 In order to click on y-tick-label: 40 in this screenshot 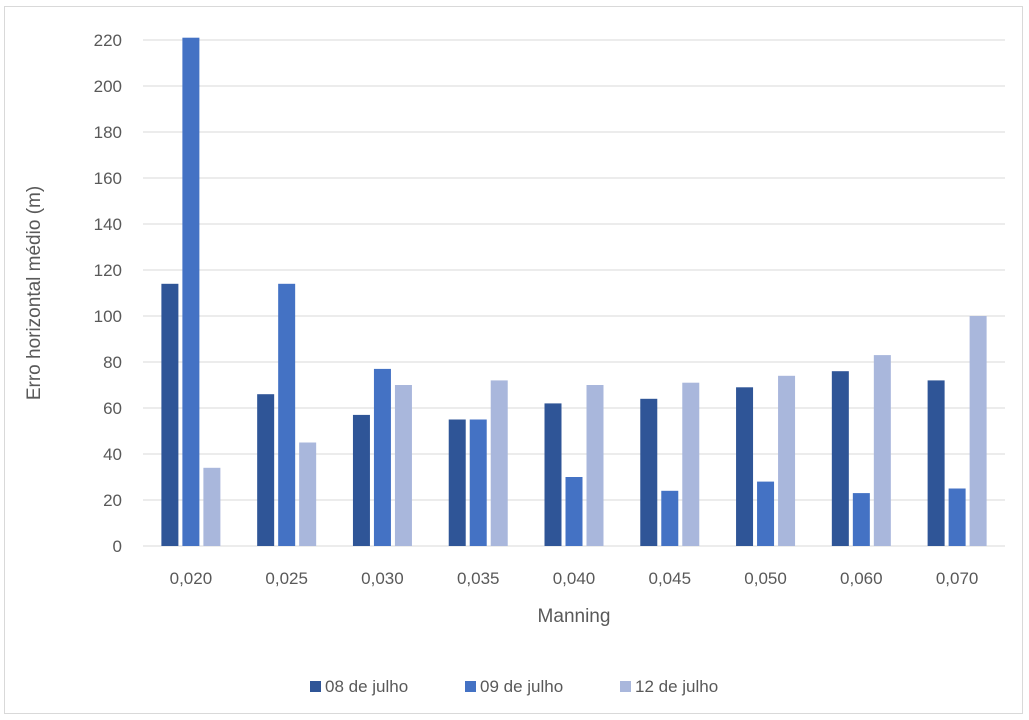, I will do `click(112, 454)`.